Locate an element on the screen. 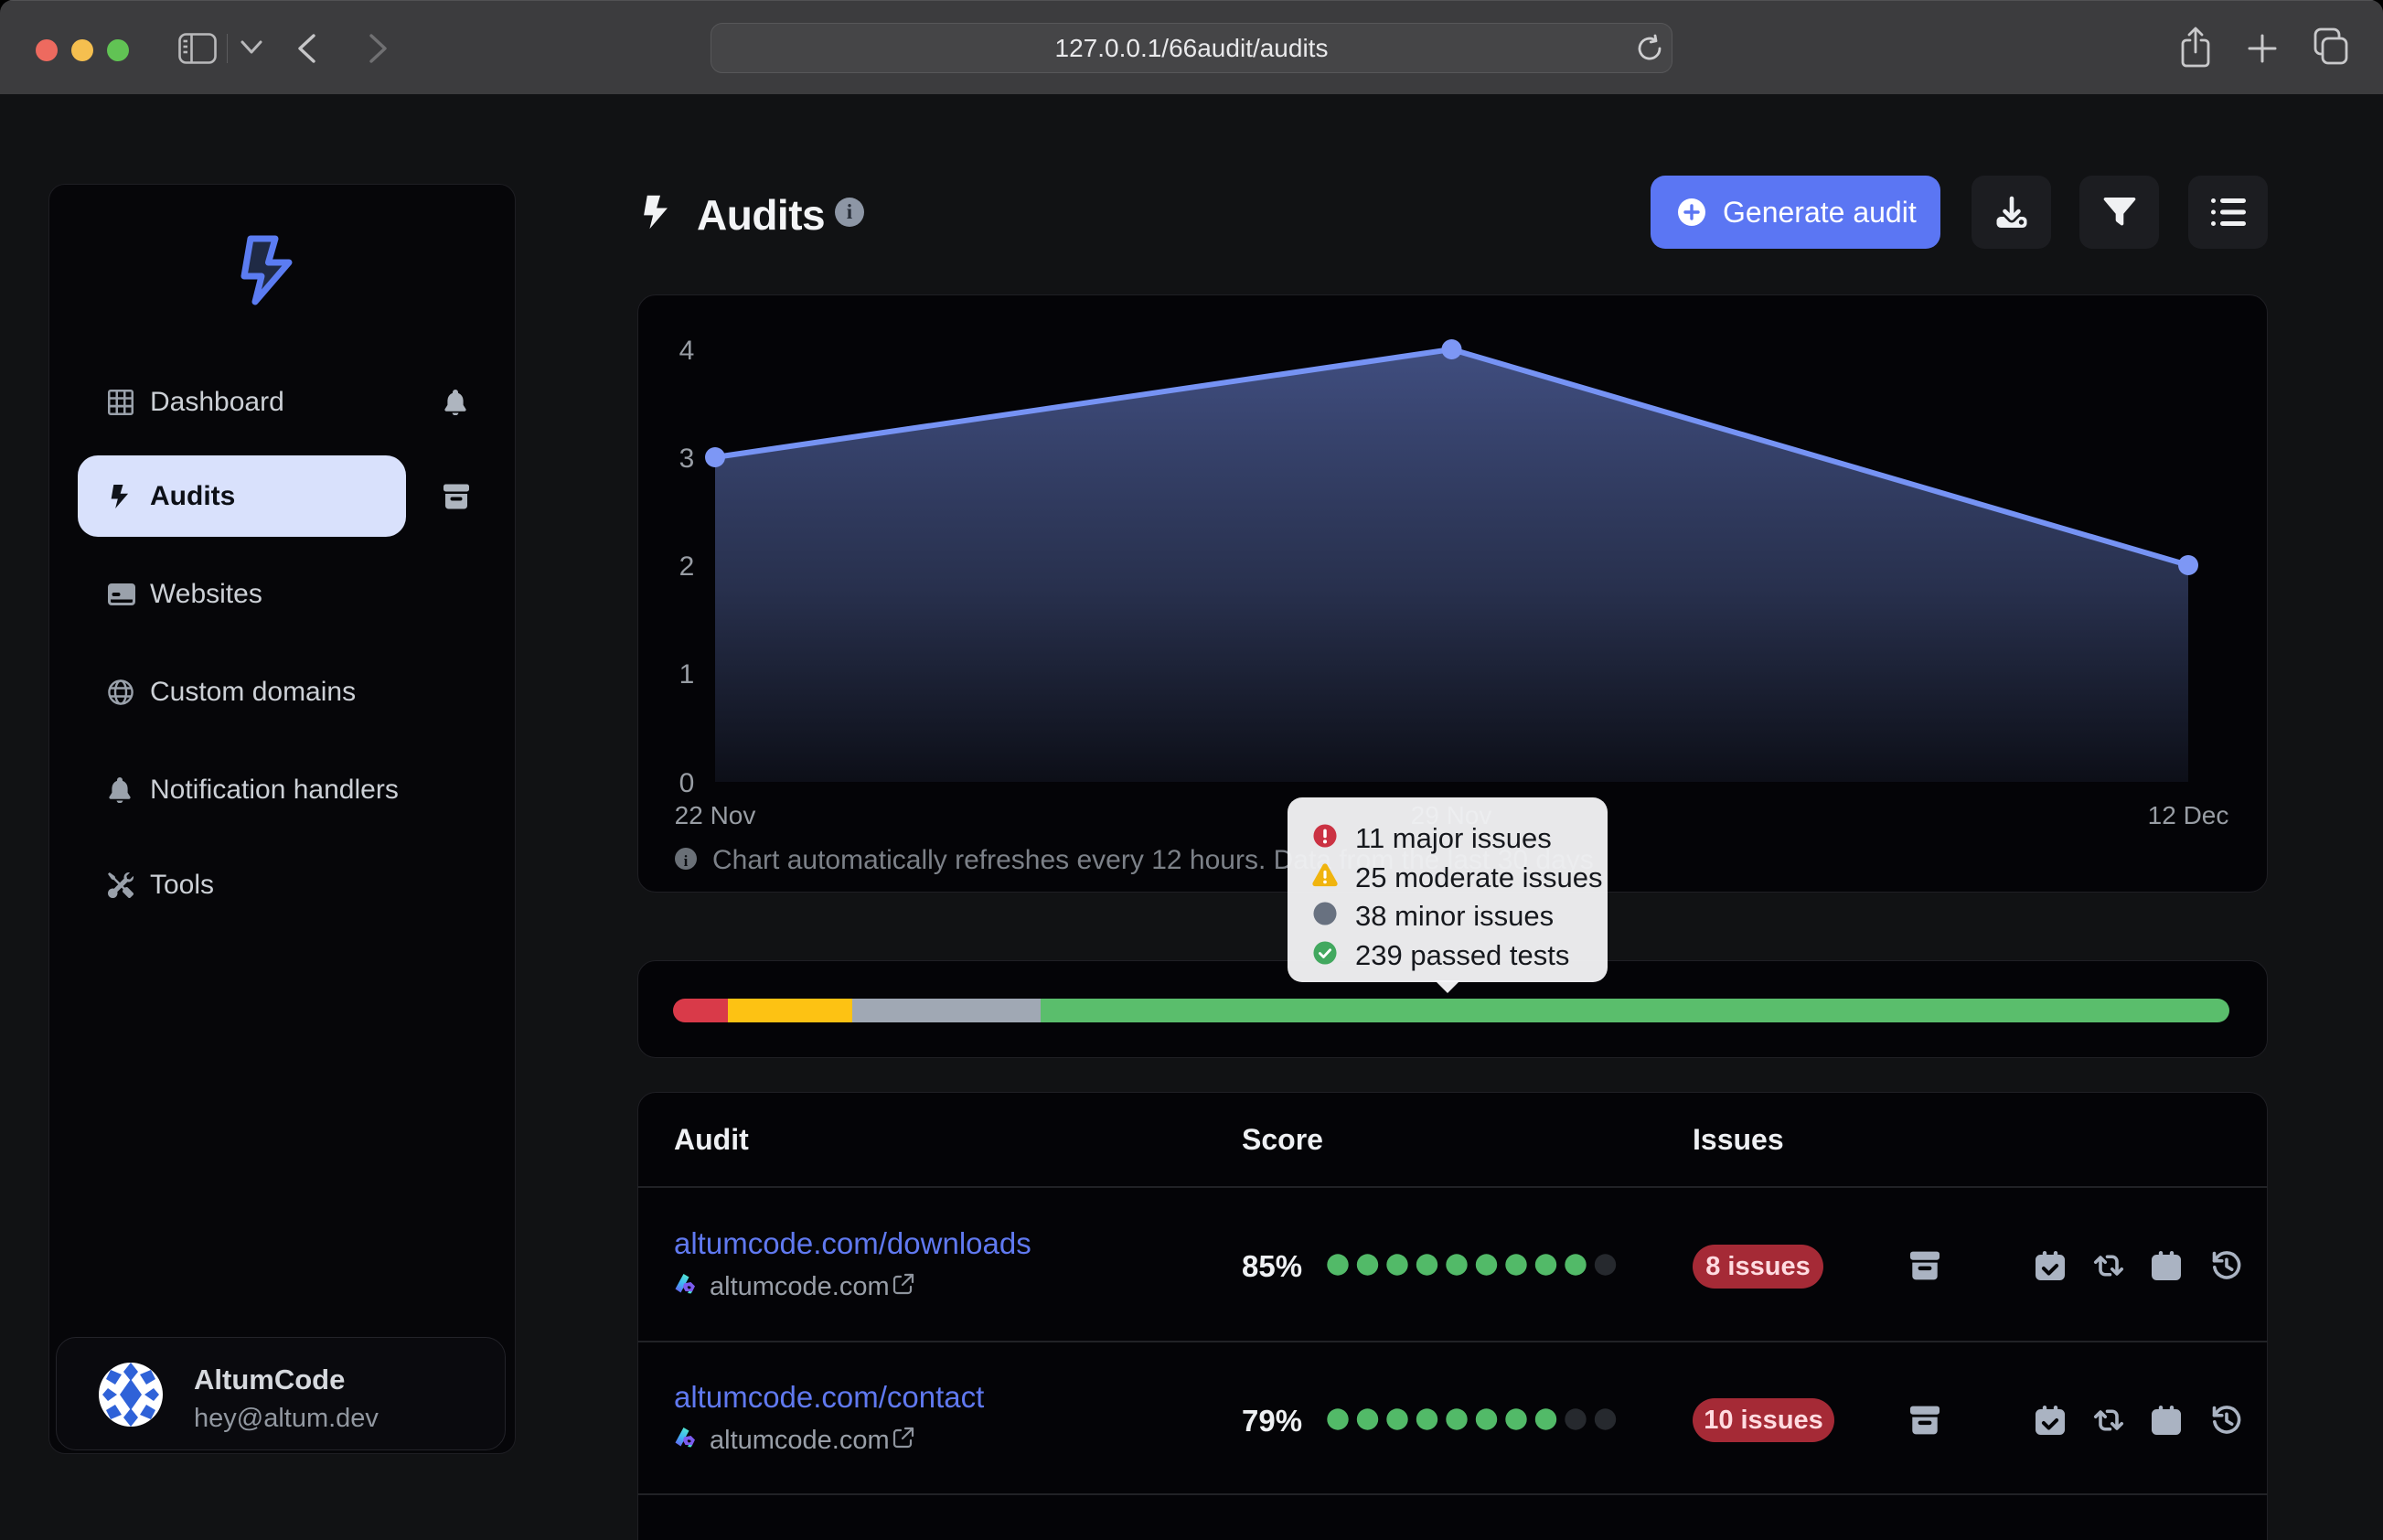 This screenshot has height=1540, width=2383. svg-text: 0 is located at coordinates (687, 783).